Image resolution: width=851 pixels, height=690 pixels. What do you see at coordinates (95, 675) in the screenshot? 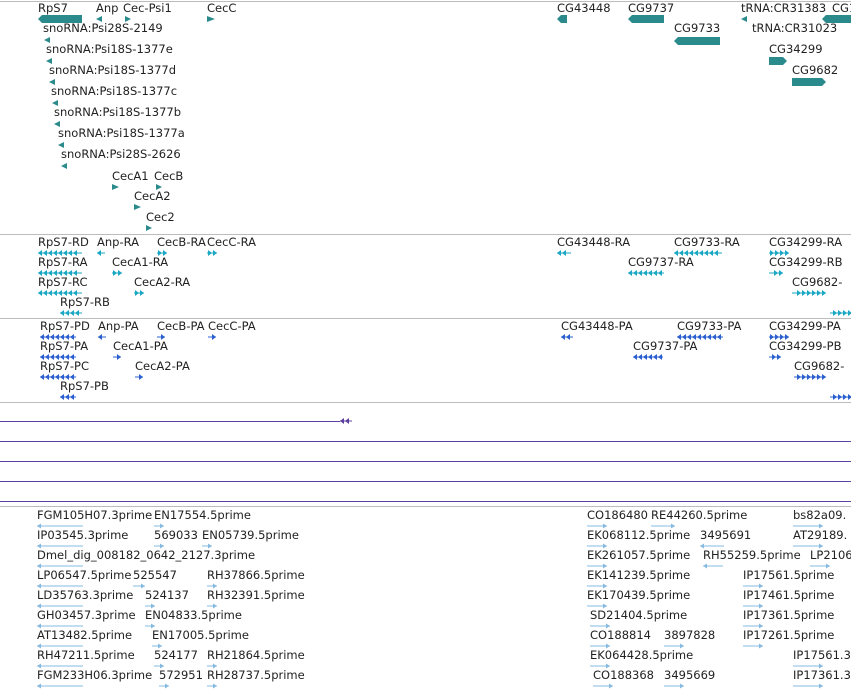
I see `ests-feature-label: FGM233H06.3prime` at bounding box center [95, 675].